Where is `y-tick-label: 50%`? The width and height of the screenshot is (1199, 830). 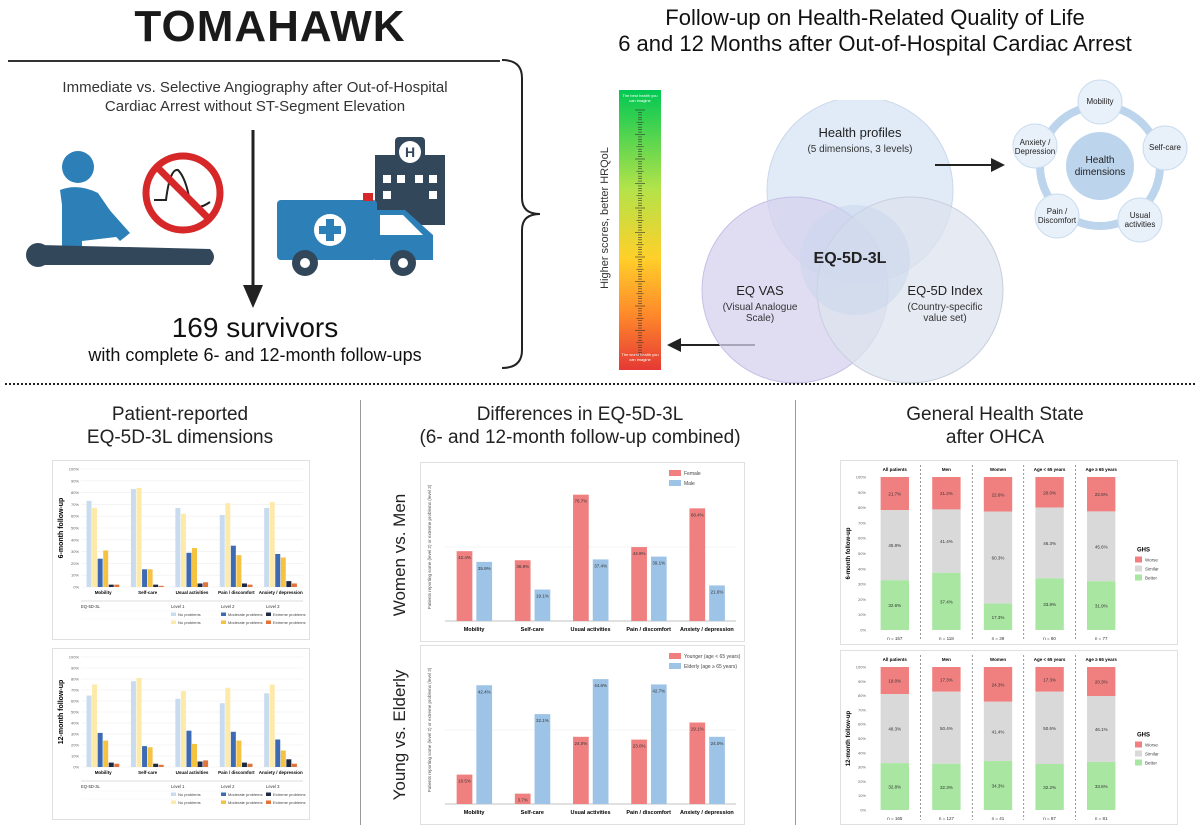 y-tick-label: 50% is located at coordinates (75, 528).